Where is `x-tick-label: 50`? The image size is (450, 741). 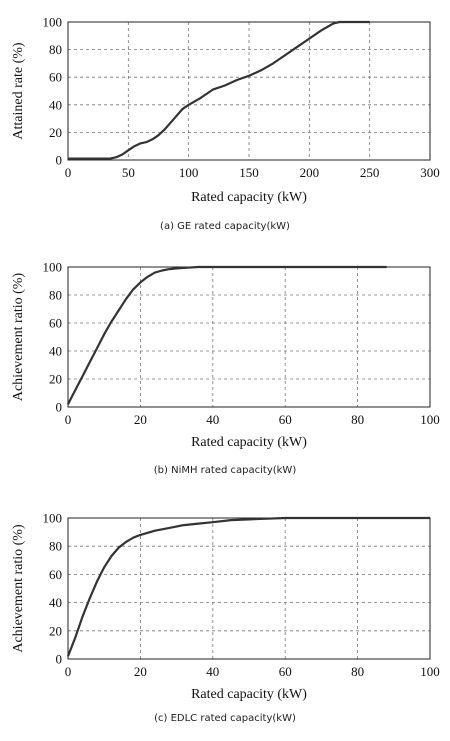 x-tick-label: 50 is located at coordinates (128, 172).